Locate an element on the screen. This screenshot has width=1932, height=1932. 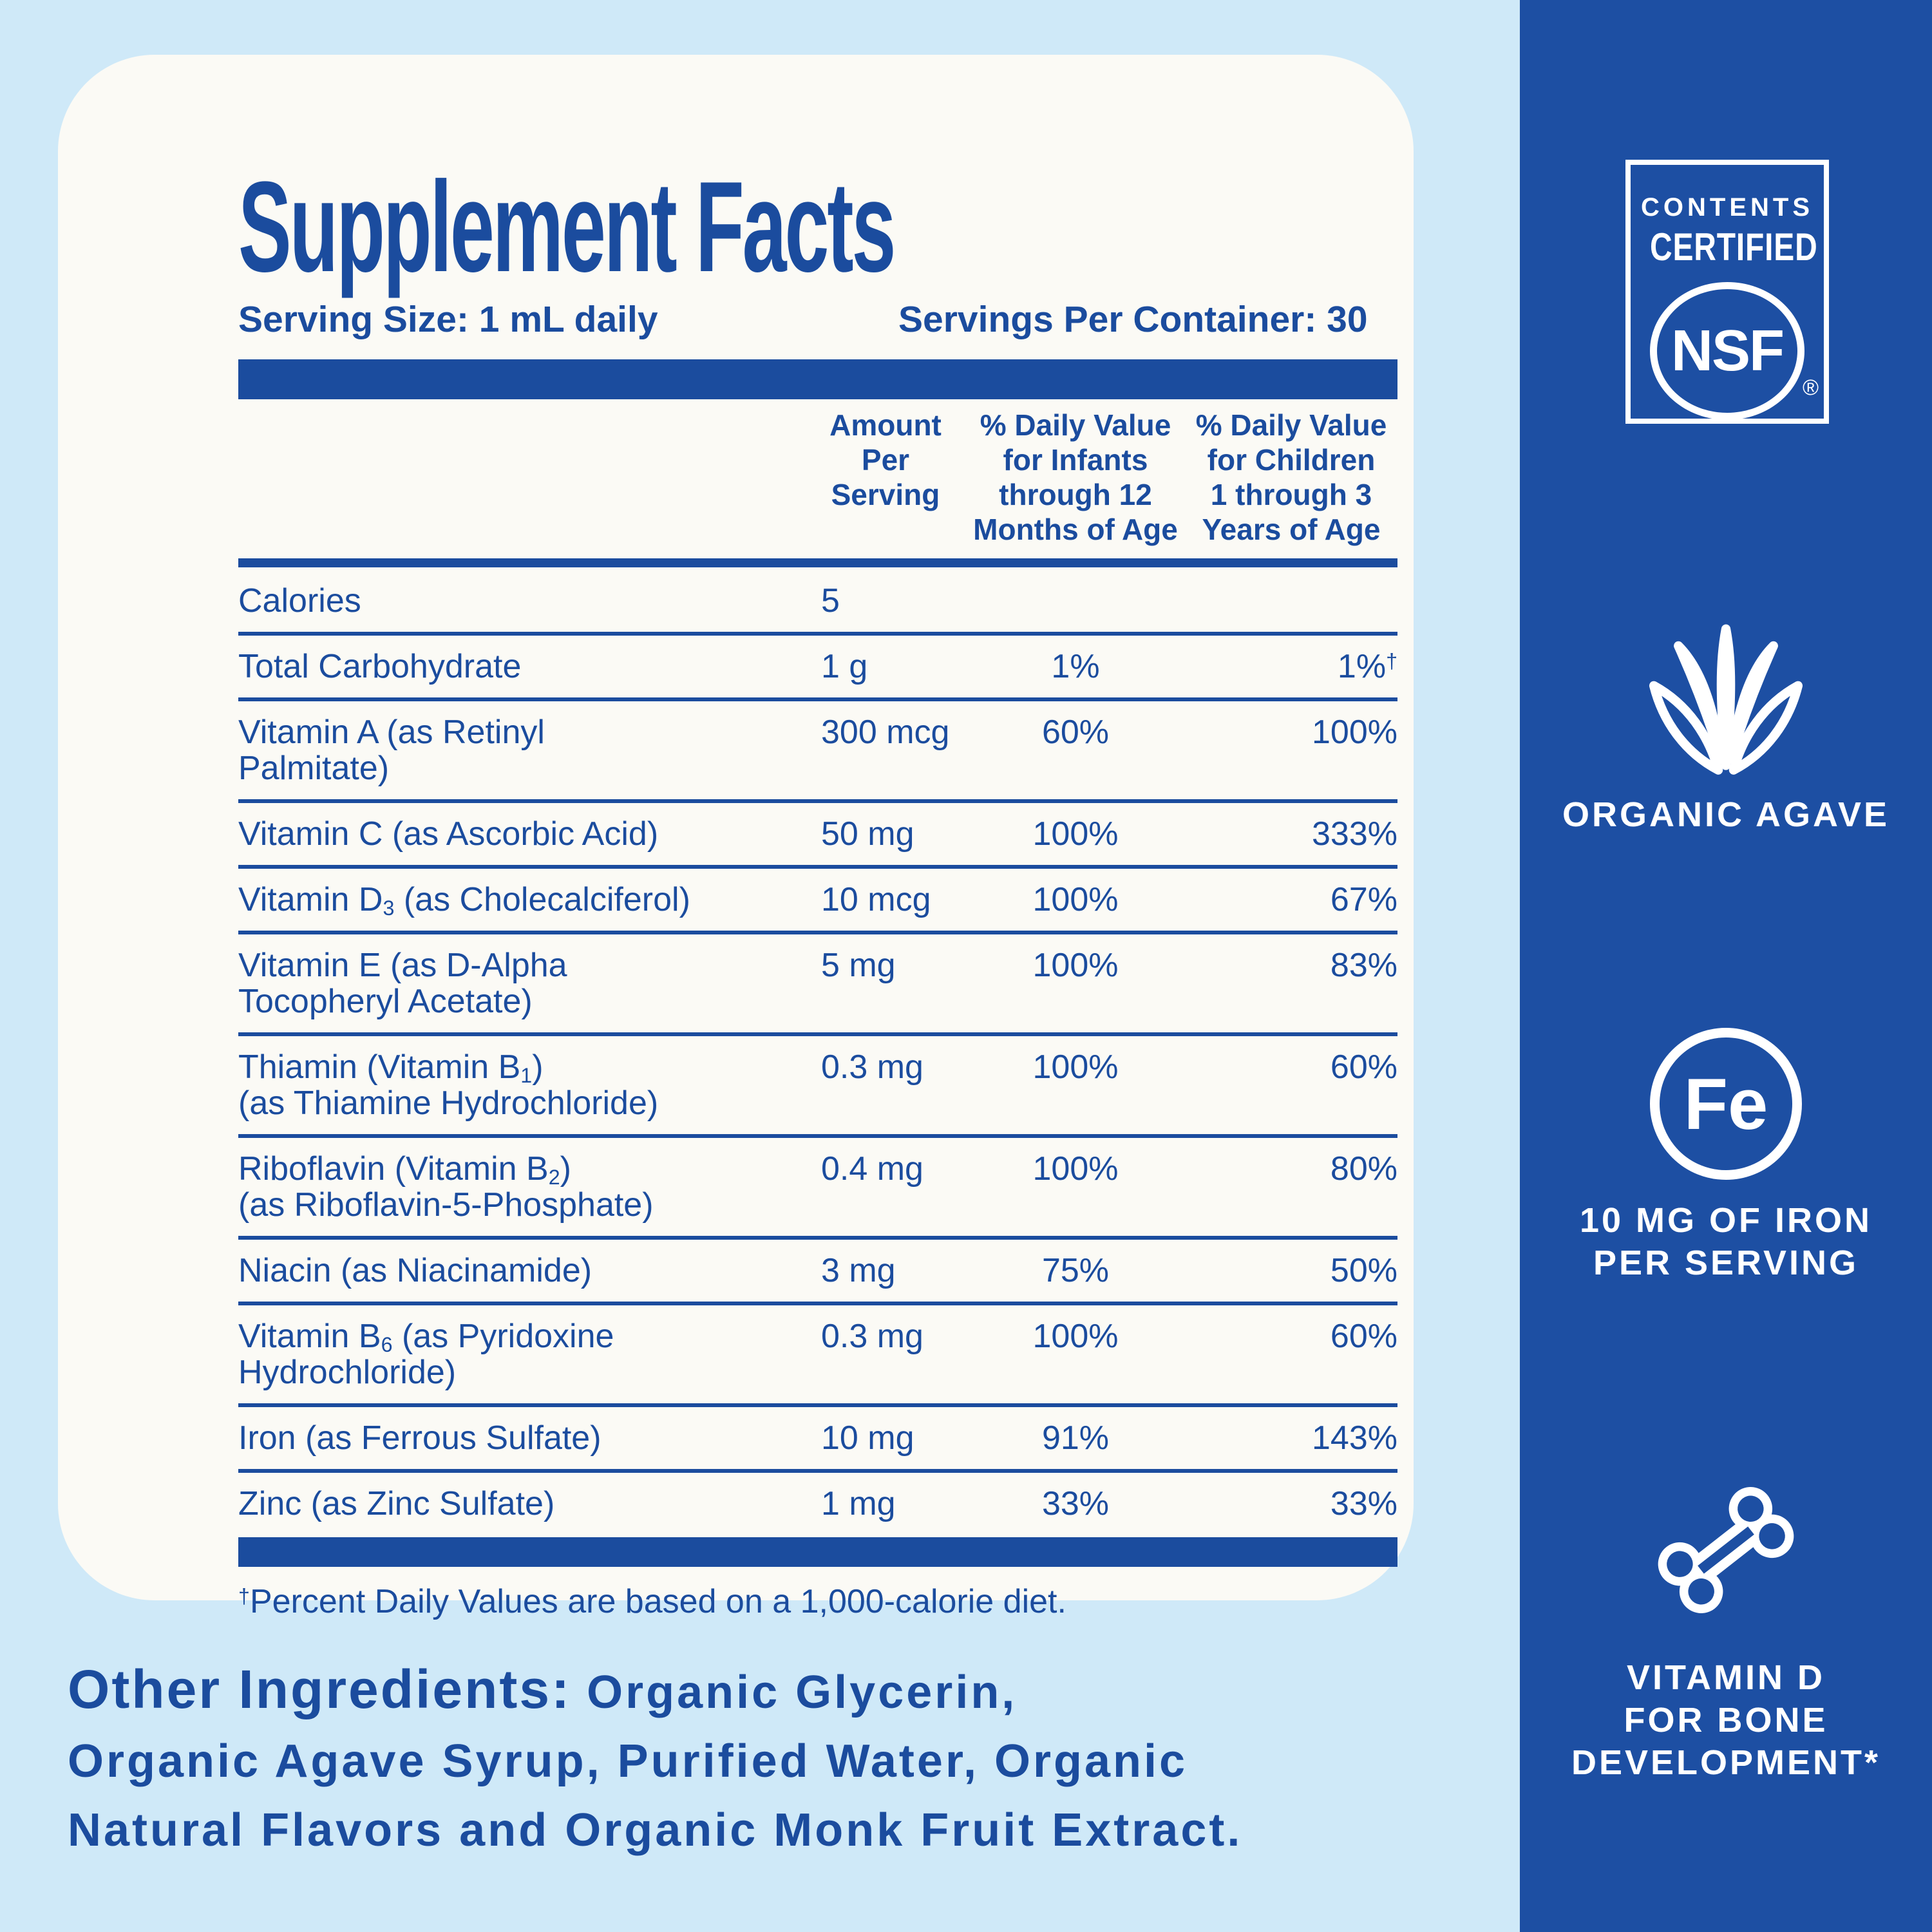
row-children: 1%† is located at coordinates (1367, 666).